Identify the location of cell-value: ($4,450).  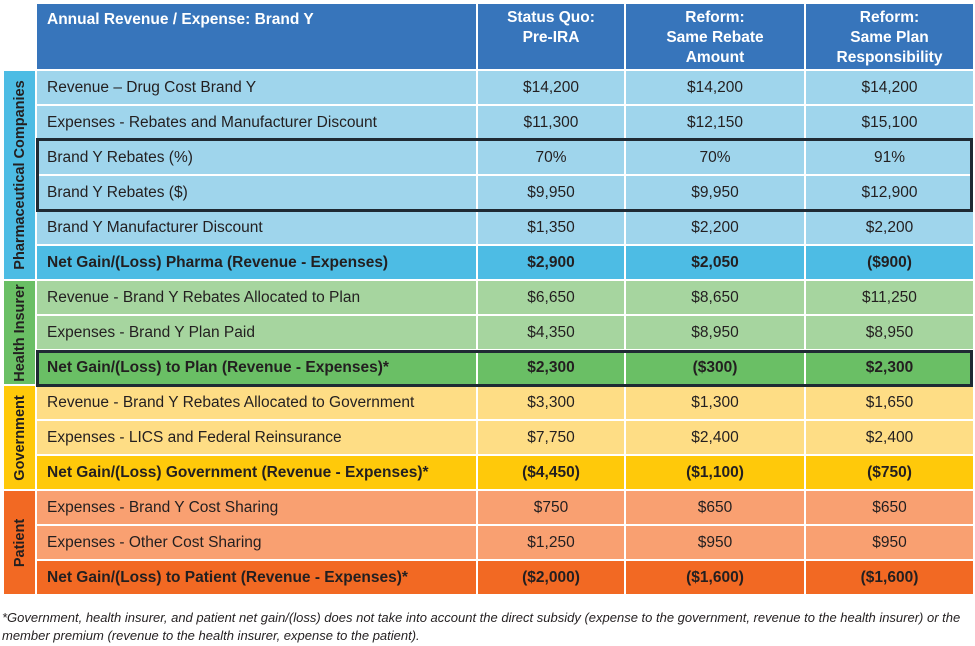
(551, 472).